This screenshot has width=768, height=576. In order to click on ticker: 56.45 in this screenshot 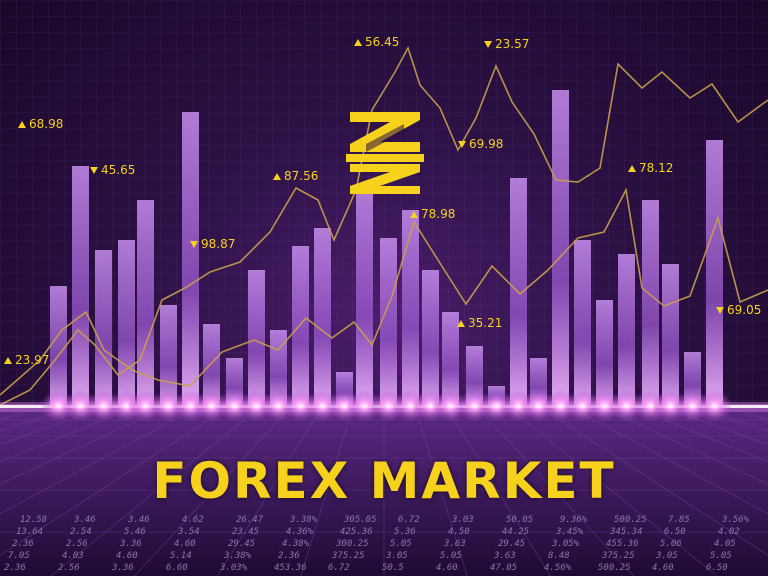, I will do `click(376, 42)`.